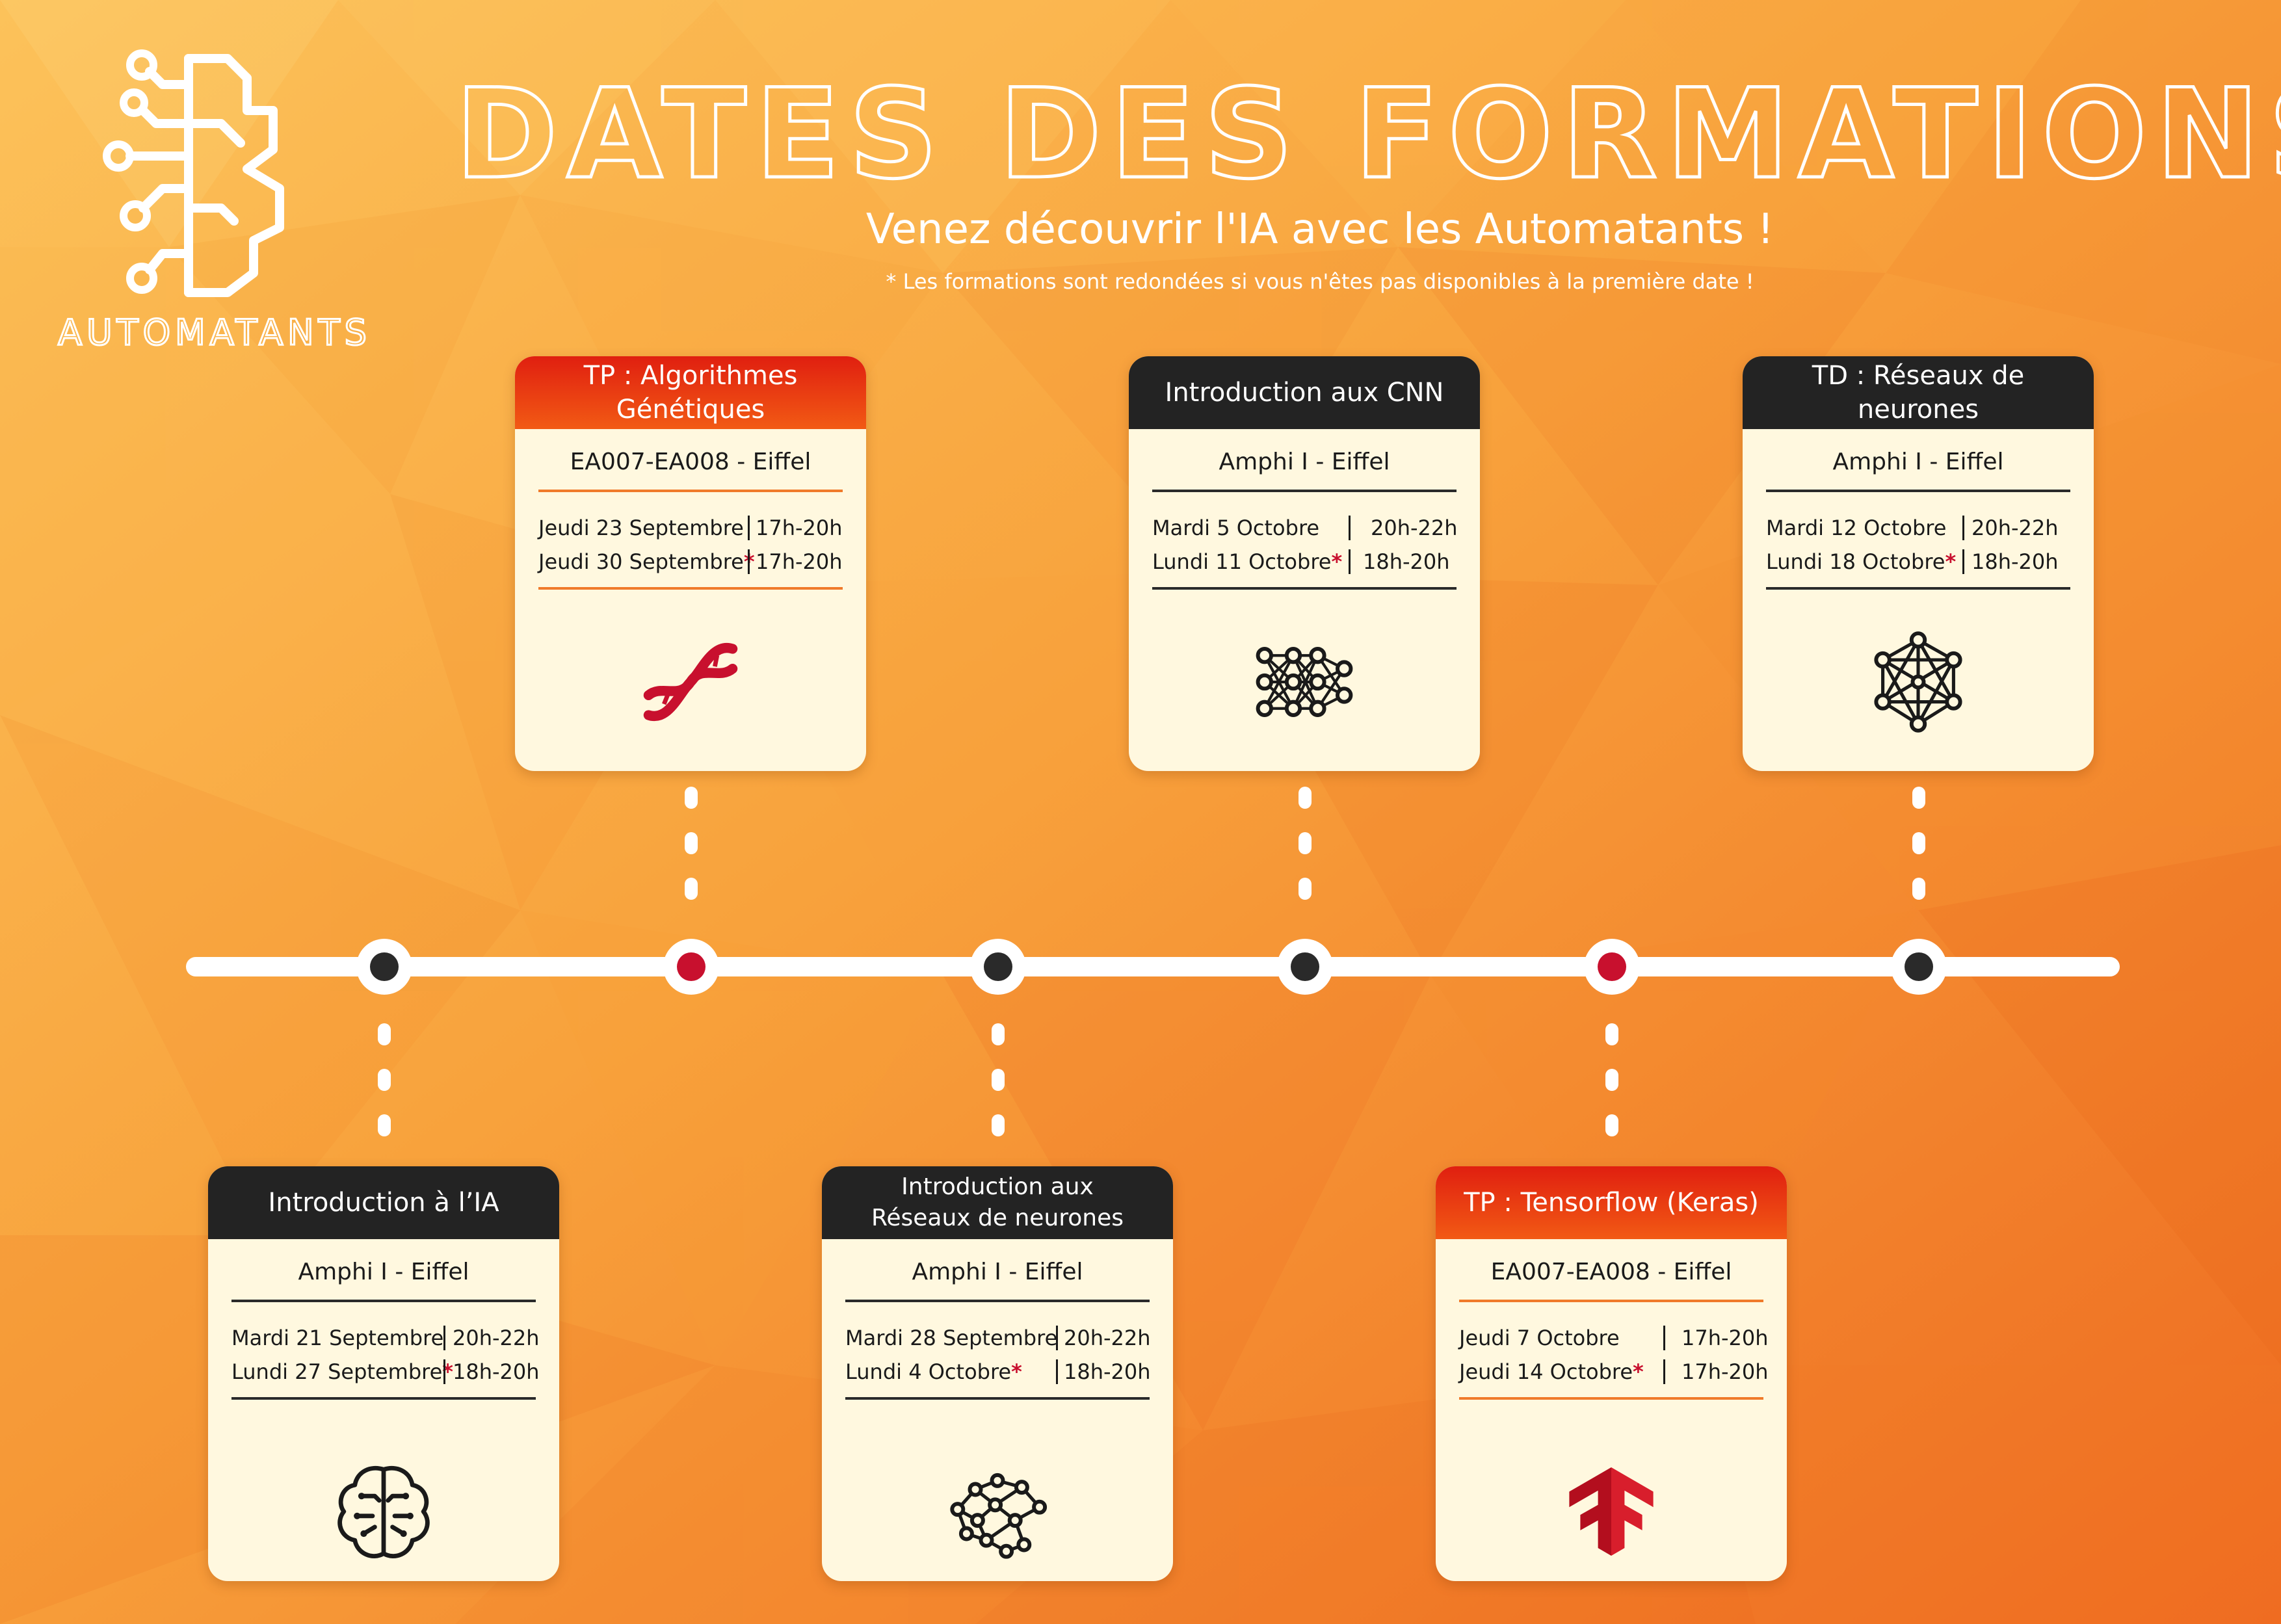 The width and height of the screenshot is (2281, 1624). Describe the element at coordinates (1614, 1338) in the screenshot. I see `date-row: Jeudi 7 Octobre 17h-20h` at that location.